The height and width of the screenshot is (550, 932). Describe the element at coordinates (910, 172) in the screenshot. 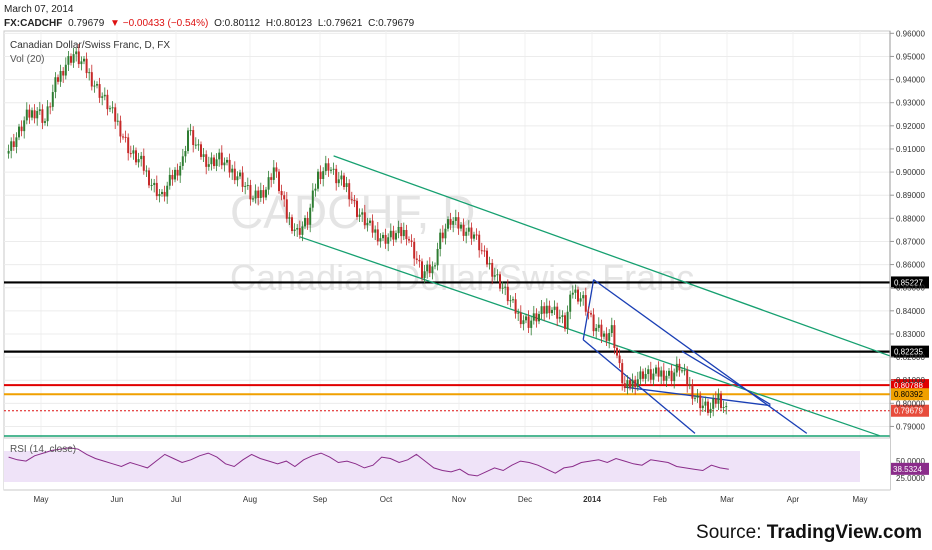

I see `y-tick-label: 0.90000` at that location.